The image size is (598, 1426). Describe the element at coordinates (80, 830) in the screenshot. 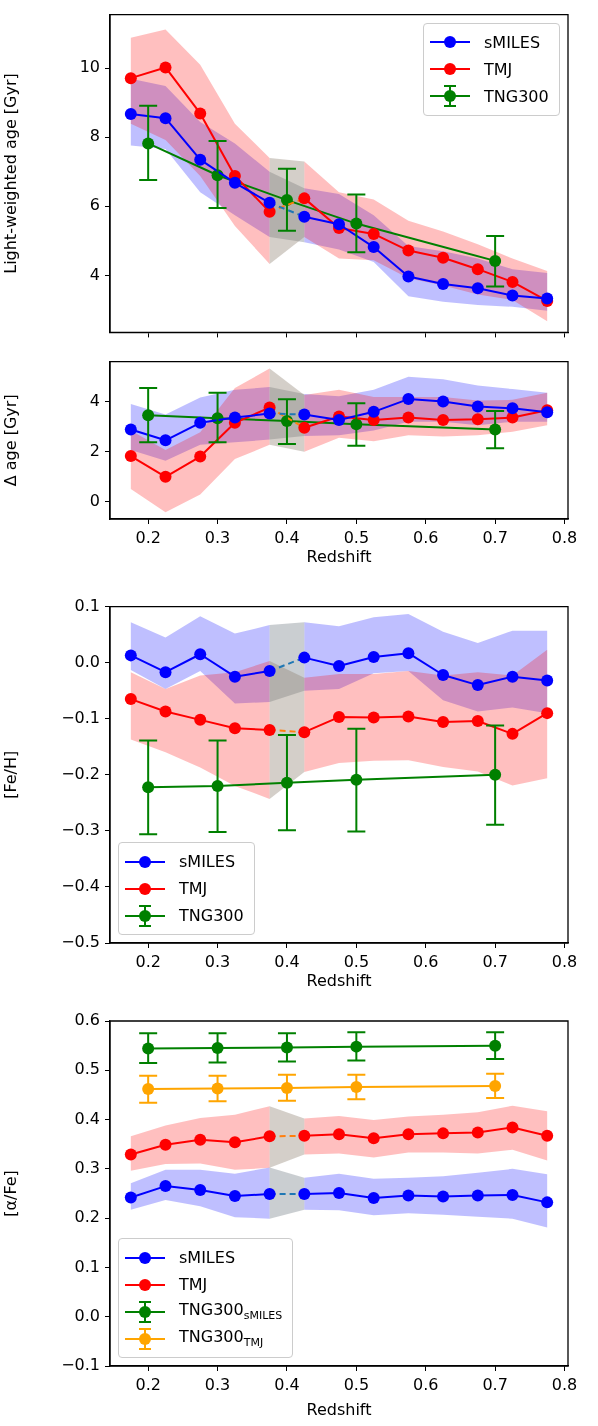

I see `y-tick-label: −0.3` at that location.